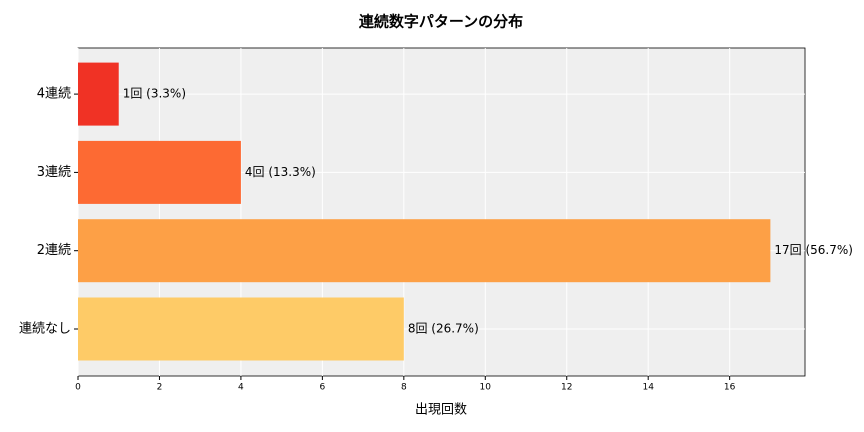  Describe the element at coordinates (54, 172) in the screenshot. I see `y-tick-label: 3連続` at that location.